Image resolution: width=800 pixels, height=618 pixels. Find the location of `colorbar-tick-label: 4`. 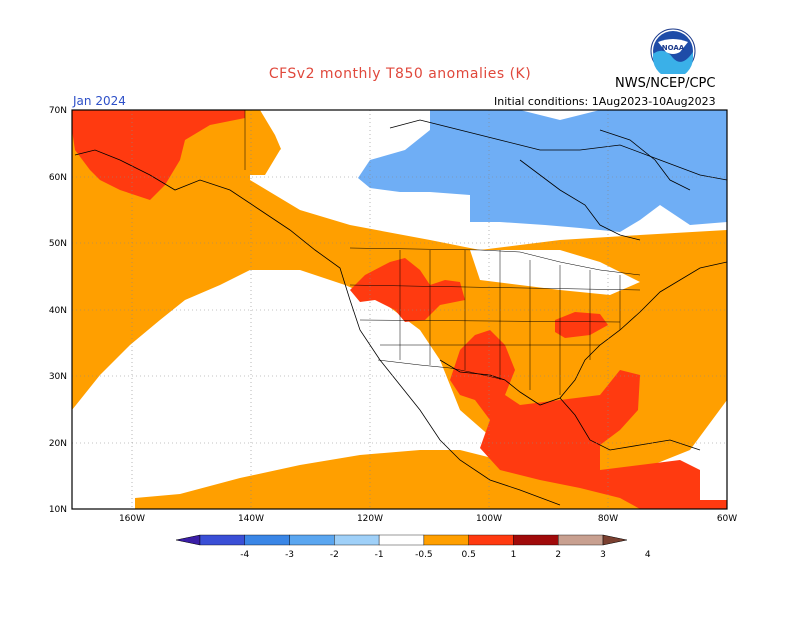

colorbar-tick-label: 4 is located at coordinates (648, 555).